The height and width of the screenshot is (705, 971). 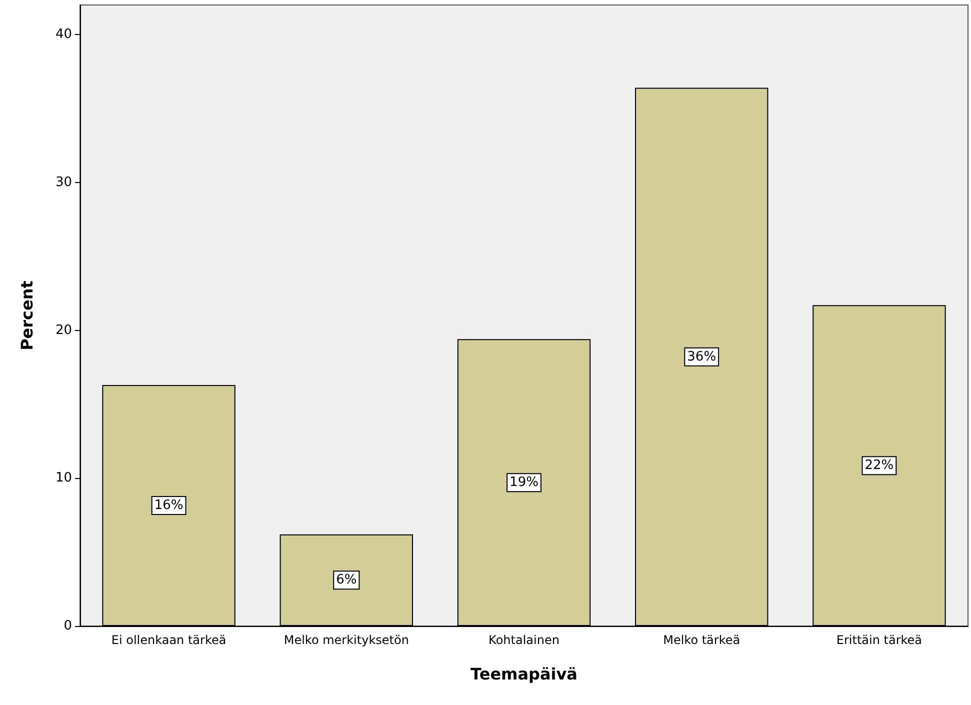 What do you see at coordinates (524, 482) in the screenshot?
I see `data-label: 19%` at bounding box center [524, 482].